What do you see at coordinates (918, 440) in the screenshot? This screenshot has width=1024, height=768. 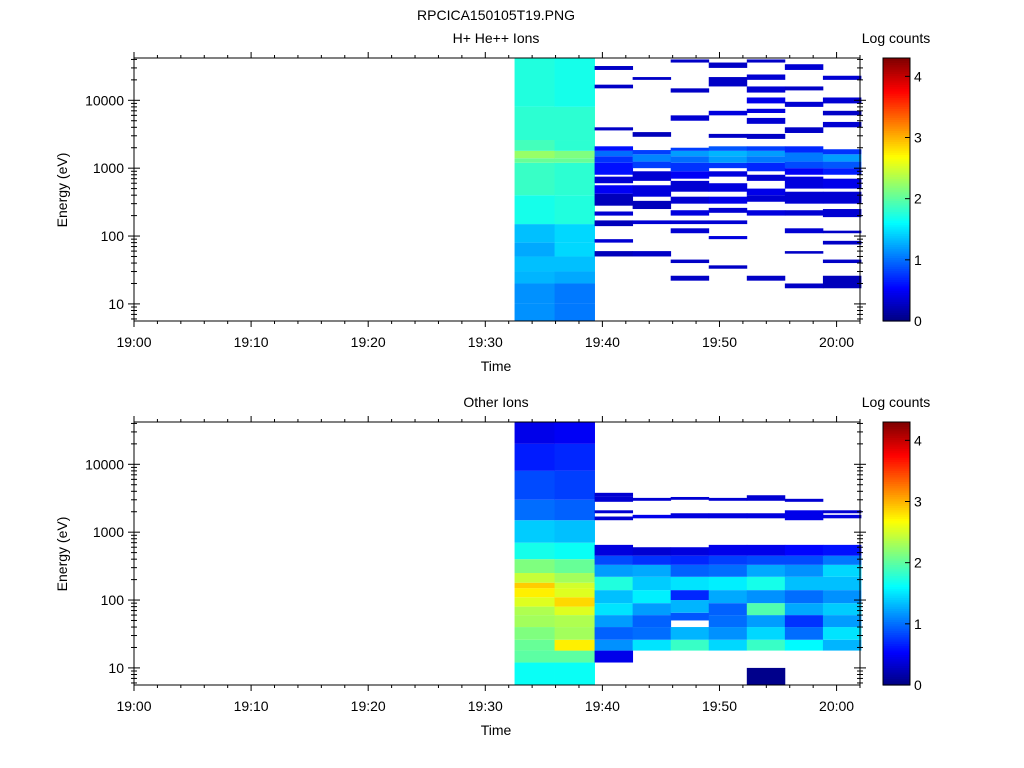 I see `colorbar-tick-label: 4` at bounding box center [918, 440].